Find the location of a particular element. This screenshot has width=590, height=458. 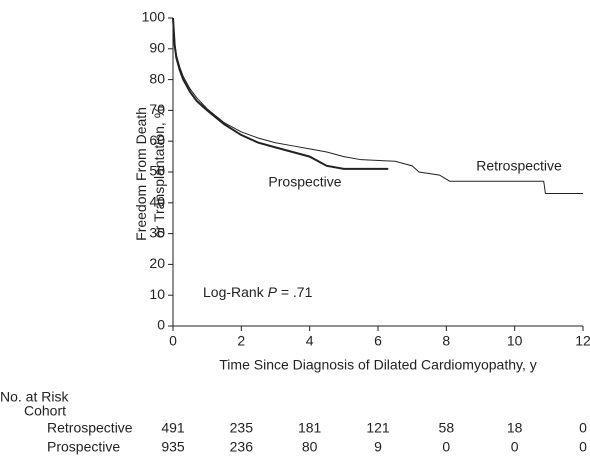

x-tick-label: 10 is located at coordinates (515, 341).